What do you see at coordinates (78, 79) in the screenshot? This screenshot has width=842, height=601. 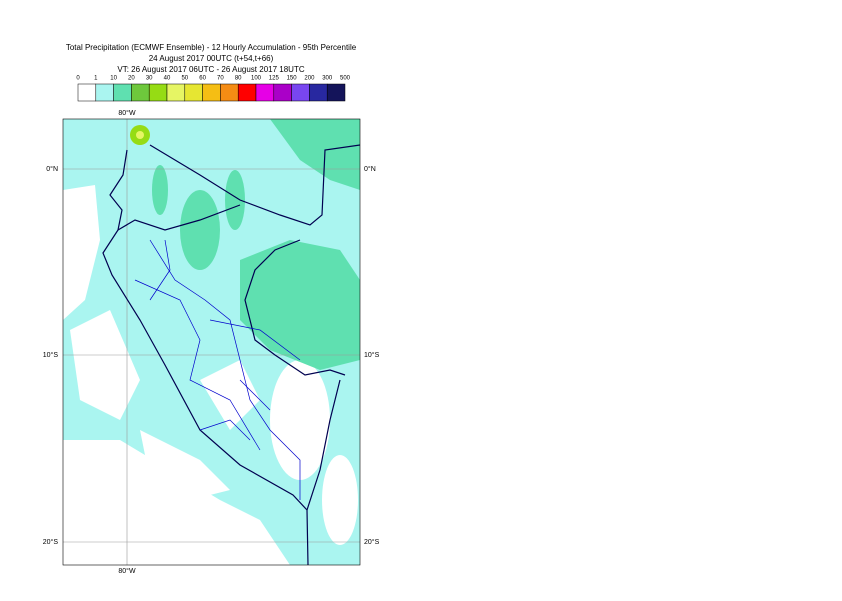 I see `colorbar-label: 0` at bounding box center [78, 79].